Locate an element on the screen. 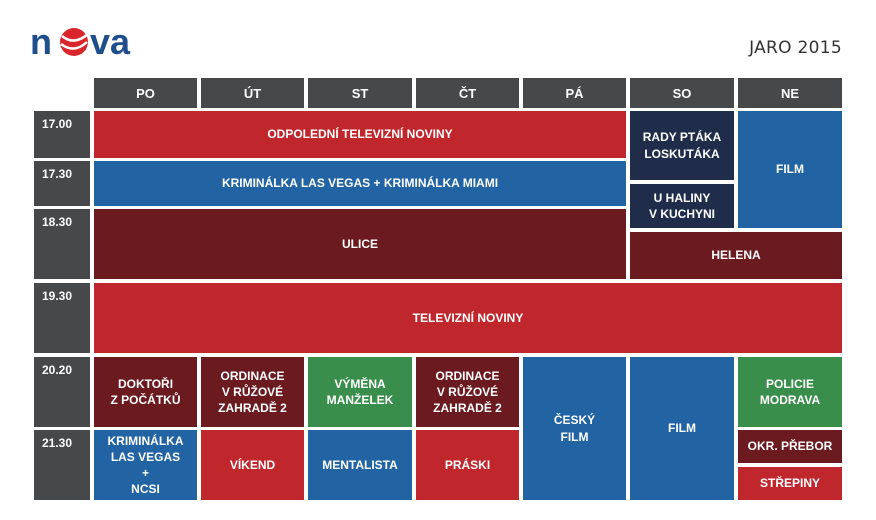  program-odpoledni-noviny: ODPOLEDNÍ TELEVIZNÍ NOVINY is located at coordinates (360, 134).